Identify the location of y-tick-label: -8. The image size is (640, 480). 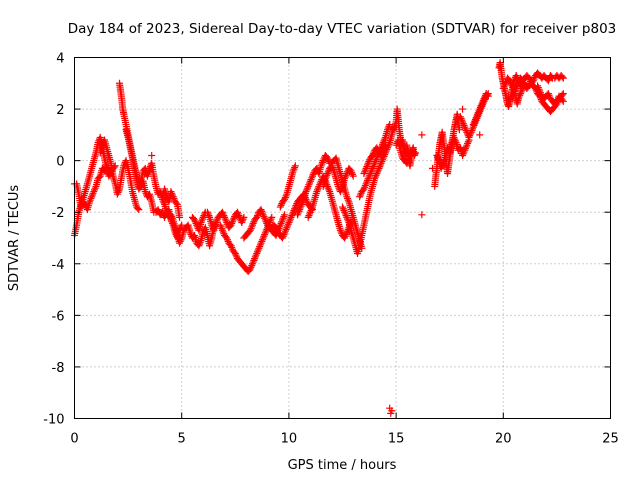
(58, 368).